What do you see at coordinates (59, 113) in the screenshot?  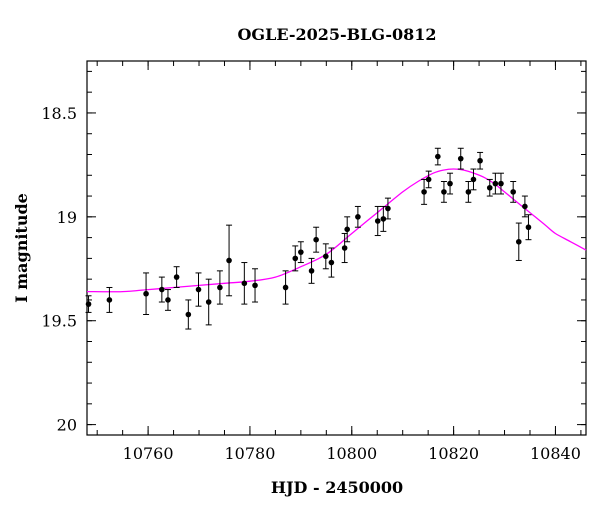 I see `y-tick-label: 18.5` at bounding box center [59, 113].